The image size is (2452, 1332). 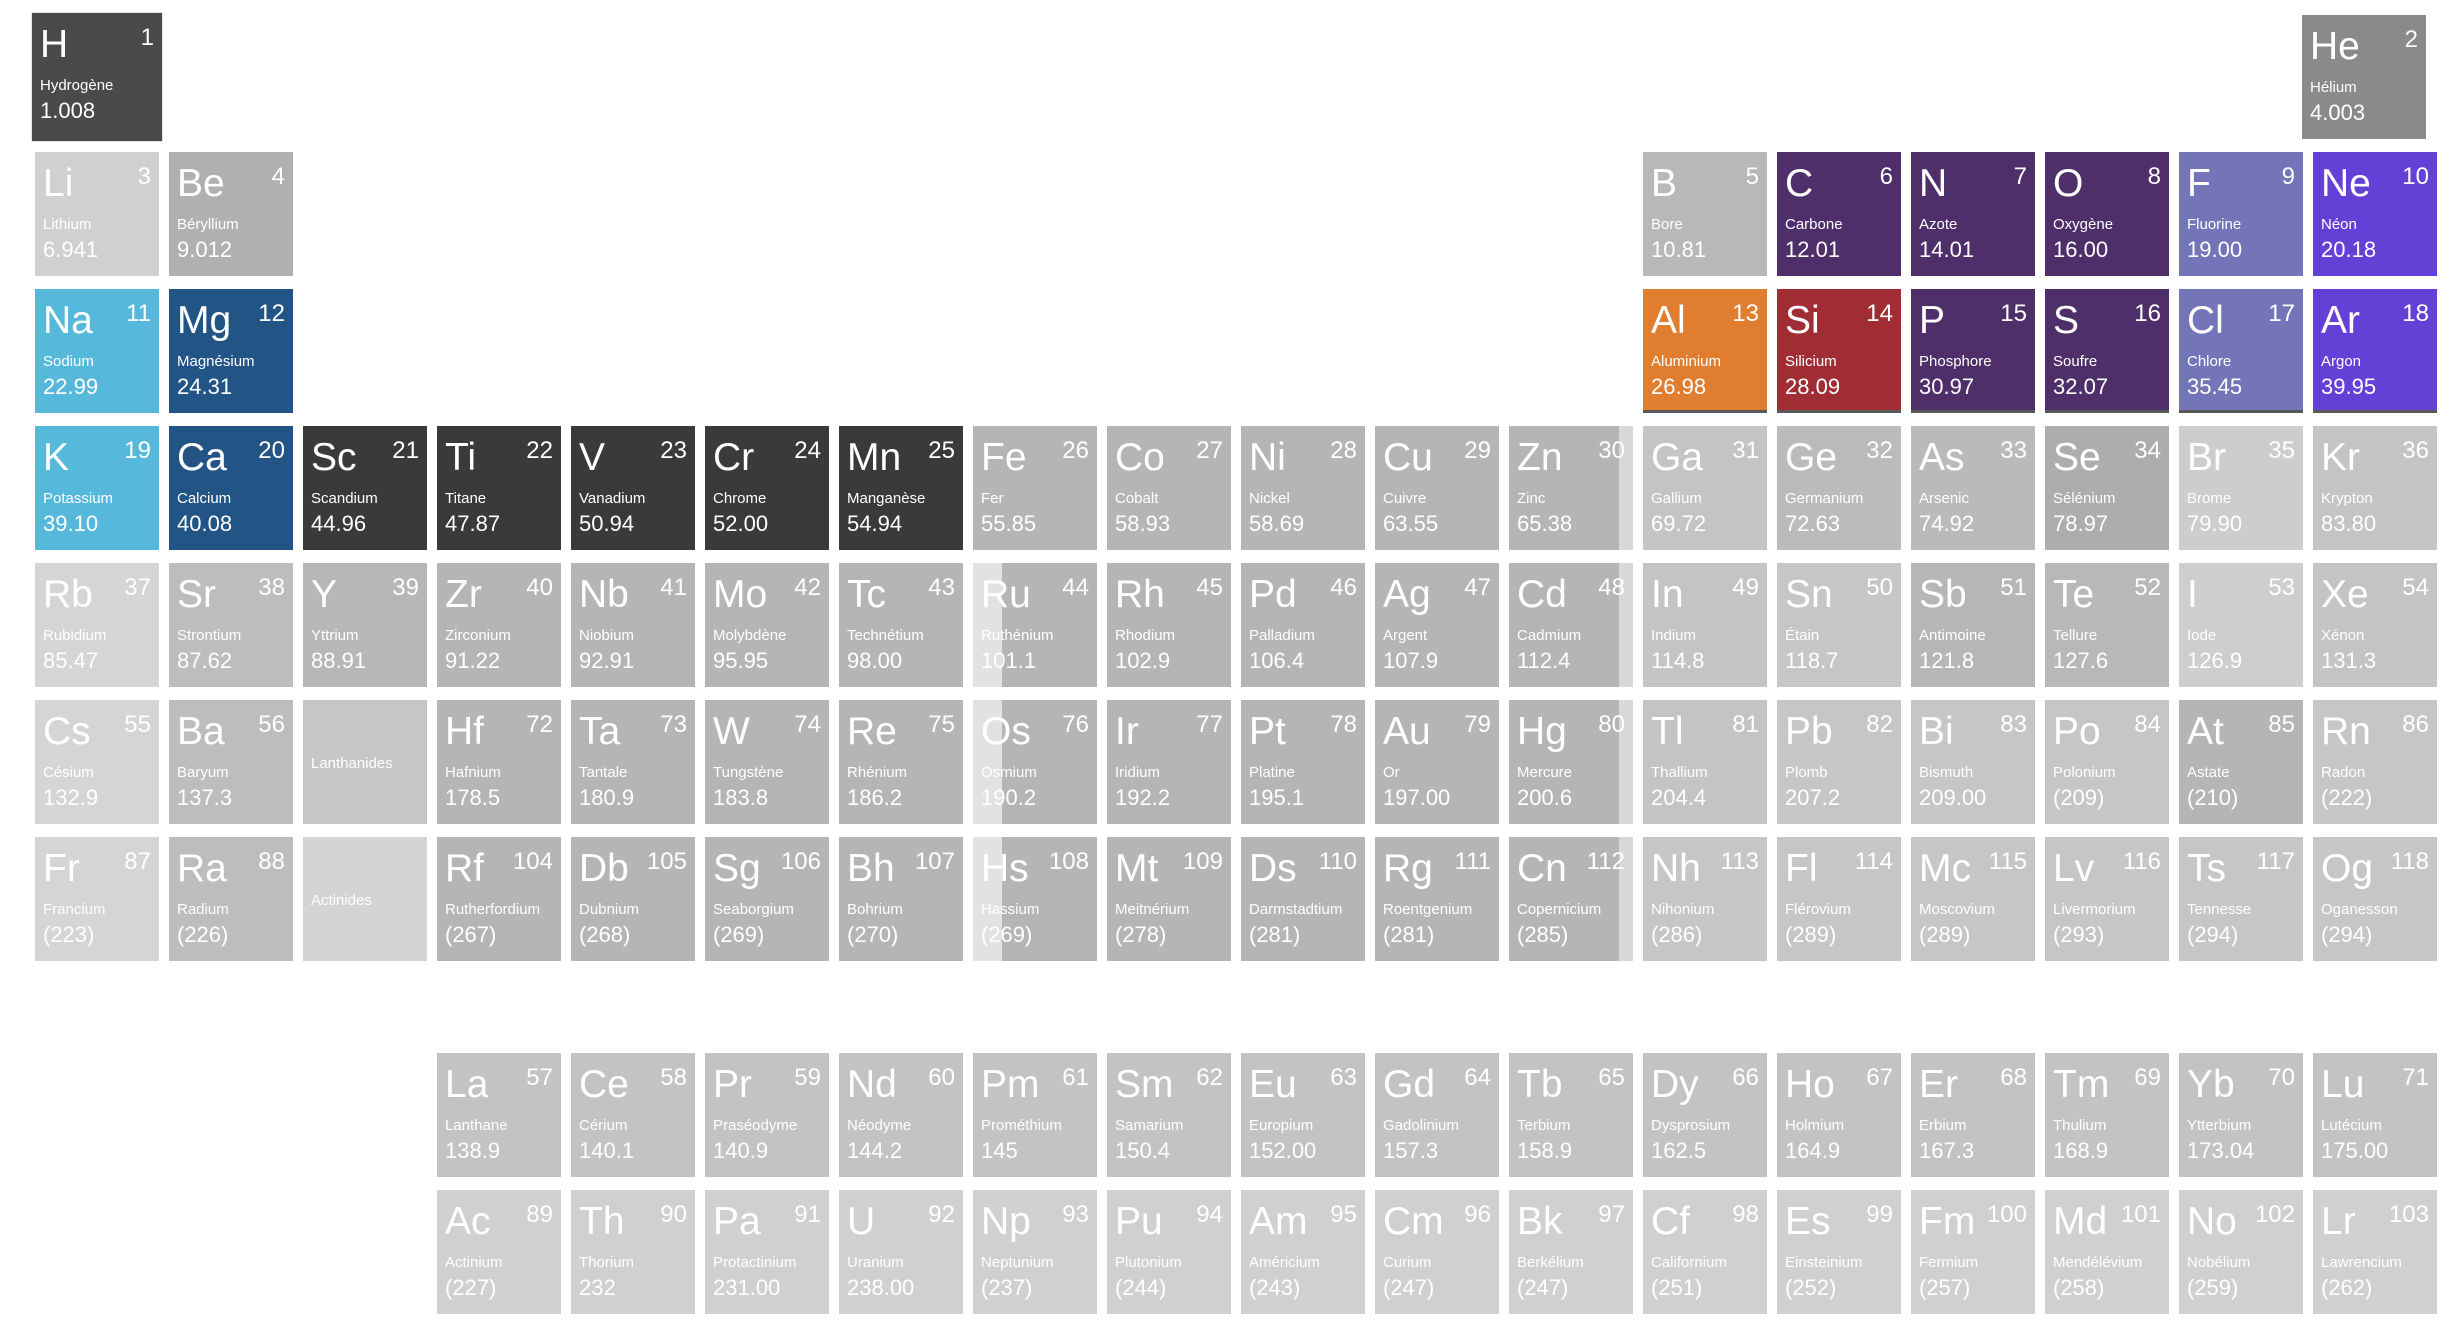 What do you see at coordinates (1839, 488) in the screenshot?
I see `element-tile-ge: Ge 32 Germanium 72.63` at bounding box center [1839, 488].